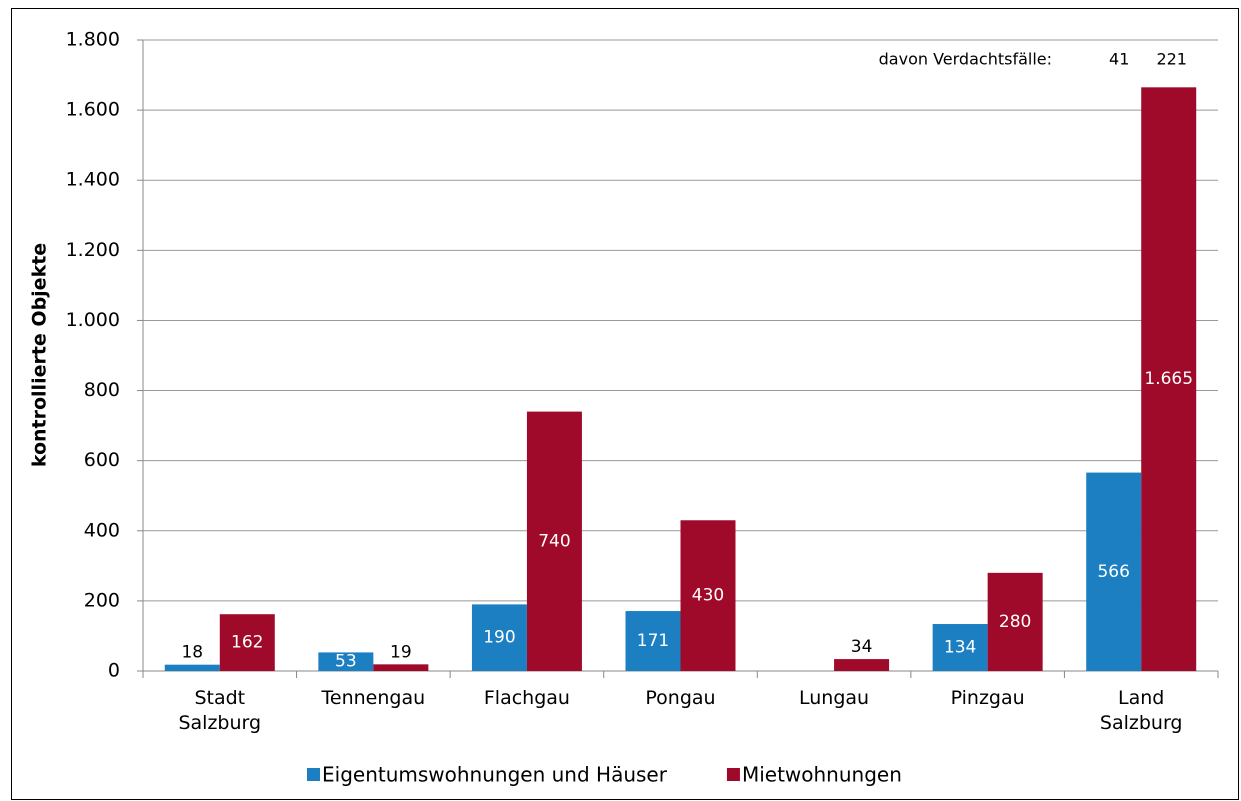  I want to click on data-label: 34, so click(862, 647).